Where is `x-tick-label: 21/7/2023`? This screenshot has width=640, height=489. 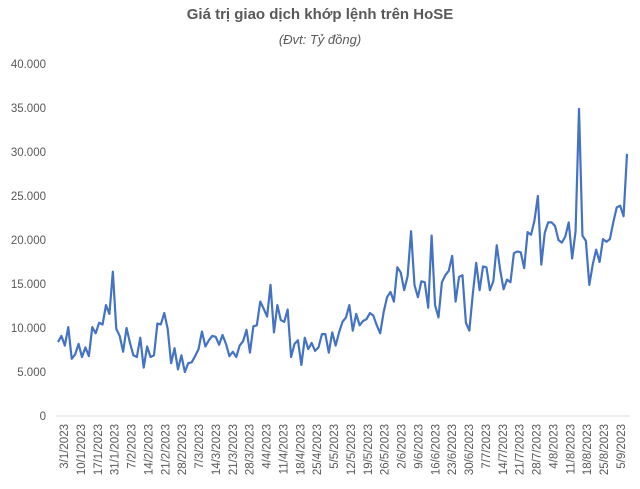 x-tick-label: 21/7/2023 is located at coordinates (521, 449).